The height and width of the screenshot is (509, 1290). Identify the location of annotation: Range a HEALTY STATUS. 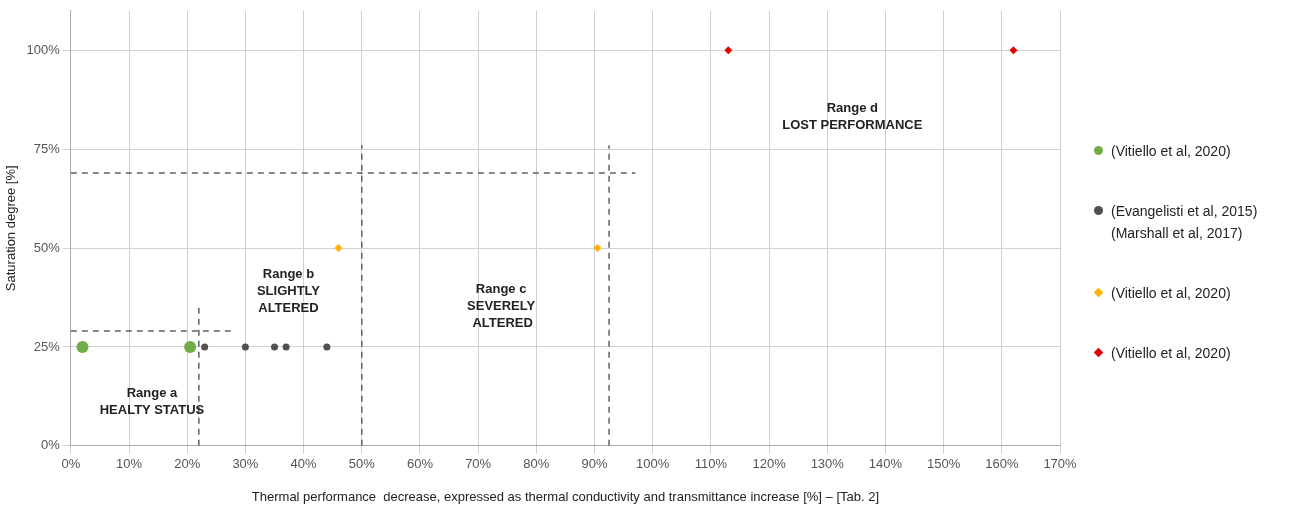
(152, 401).